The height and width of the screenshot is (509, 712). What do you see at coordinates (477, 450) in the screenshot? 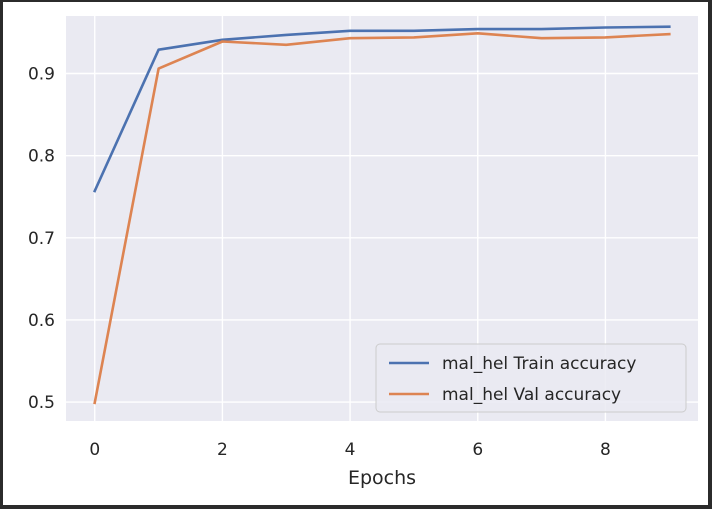
I see `x-tick-label: 6` at bounding box center [477, 450].